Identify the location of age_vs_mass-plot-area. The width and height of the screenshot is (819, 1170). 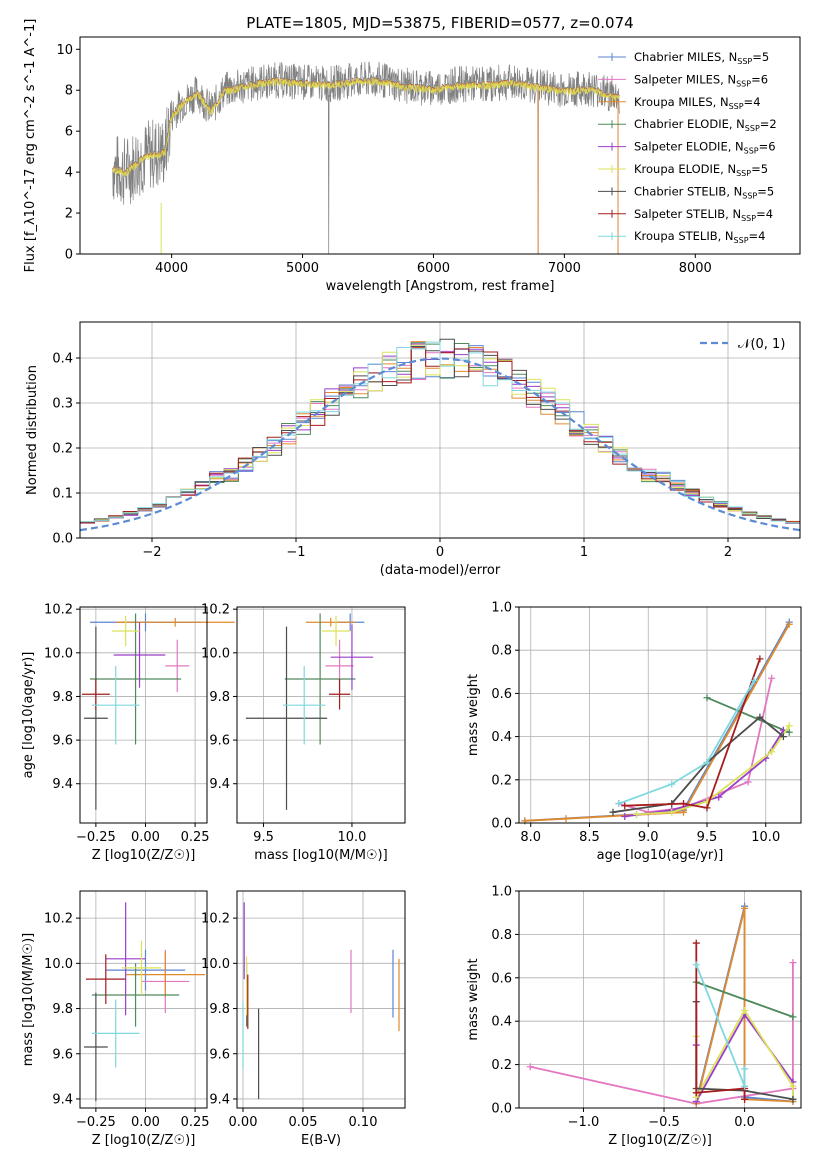
(309, 711).